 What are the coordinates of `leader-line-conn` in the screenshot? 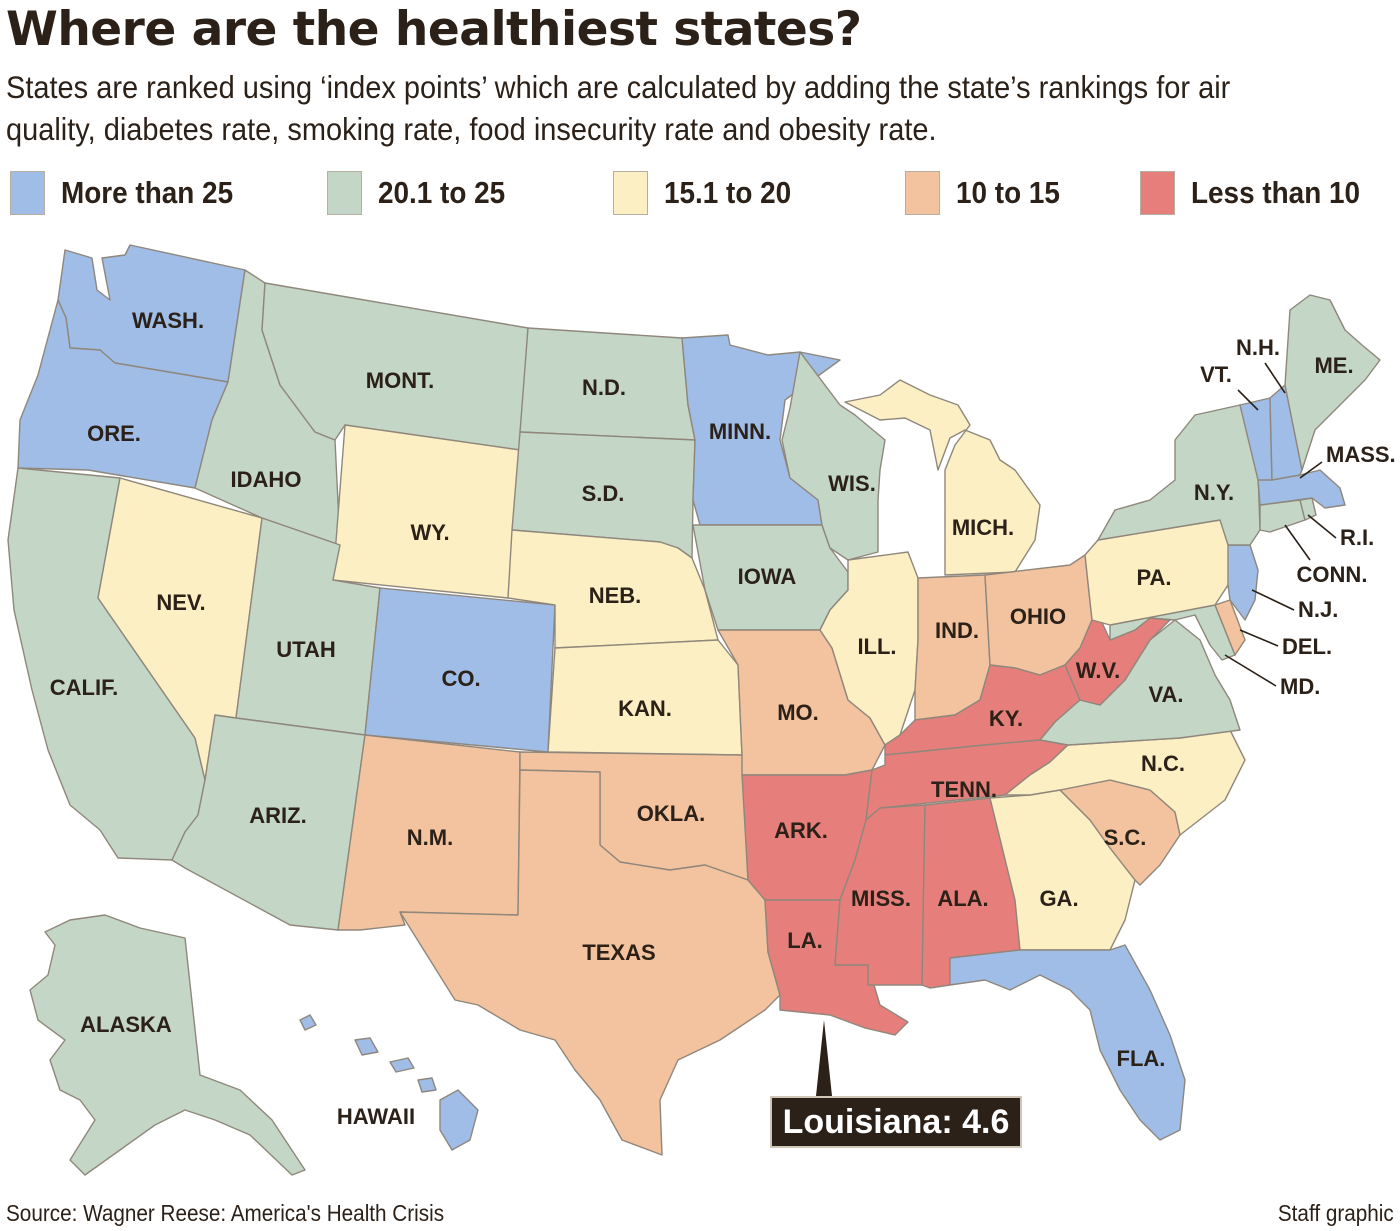 It's located at (1297, 542).